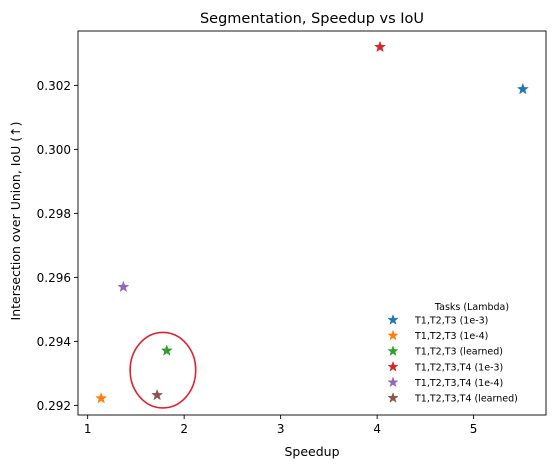 This screenshot has height=468, width=554. Describe the element at coordinates (471, 307) in the screenshot. I see `legend-title: Tasks (Lambda)` at that location.